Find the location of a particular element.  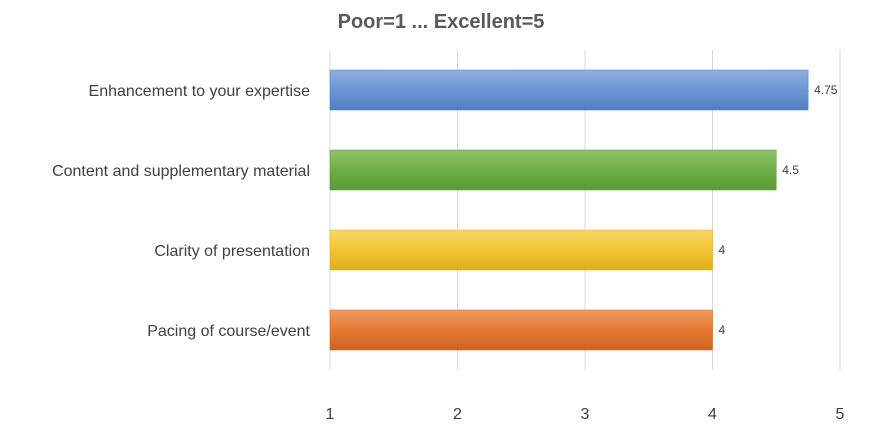

data-label: 4.75 is located at coordinates (826, 90).